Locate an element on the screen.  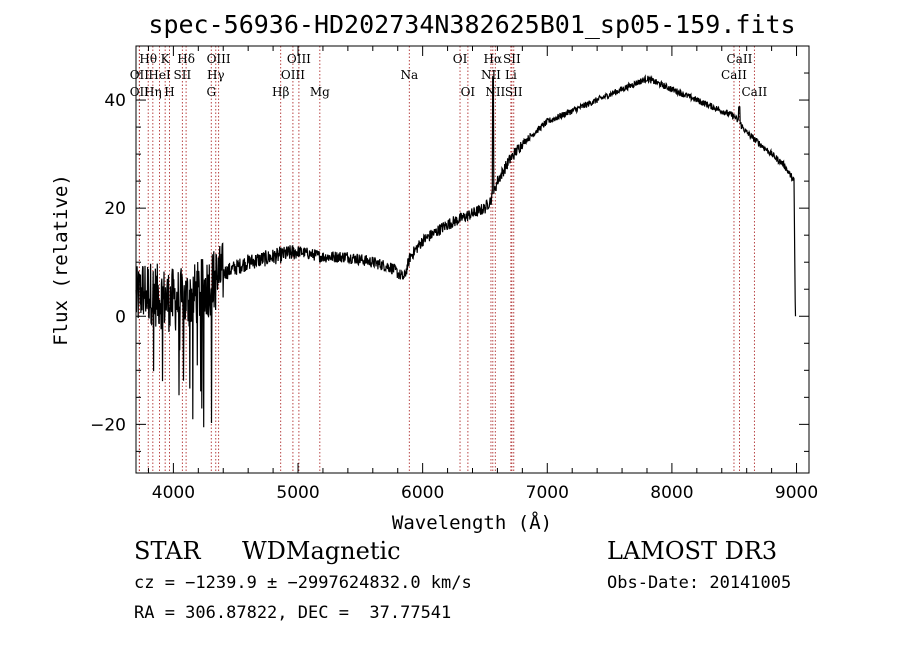
object-class: STAR is located at coordinates (167, 551).